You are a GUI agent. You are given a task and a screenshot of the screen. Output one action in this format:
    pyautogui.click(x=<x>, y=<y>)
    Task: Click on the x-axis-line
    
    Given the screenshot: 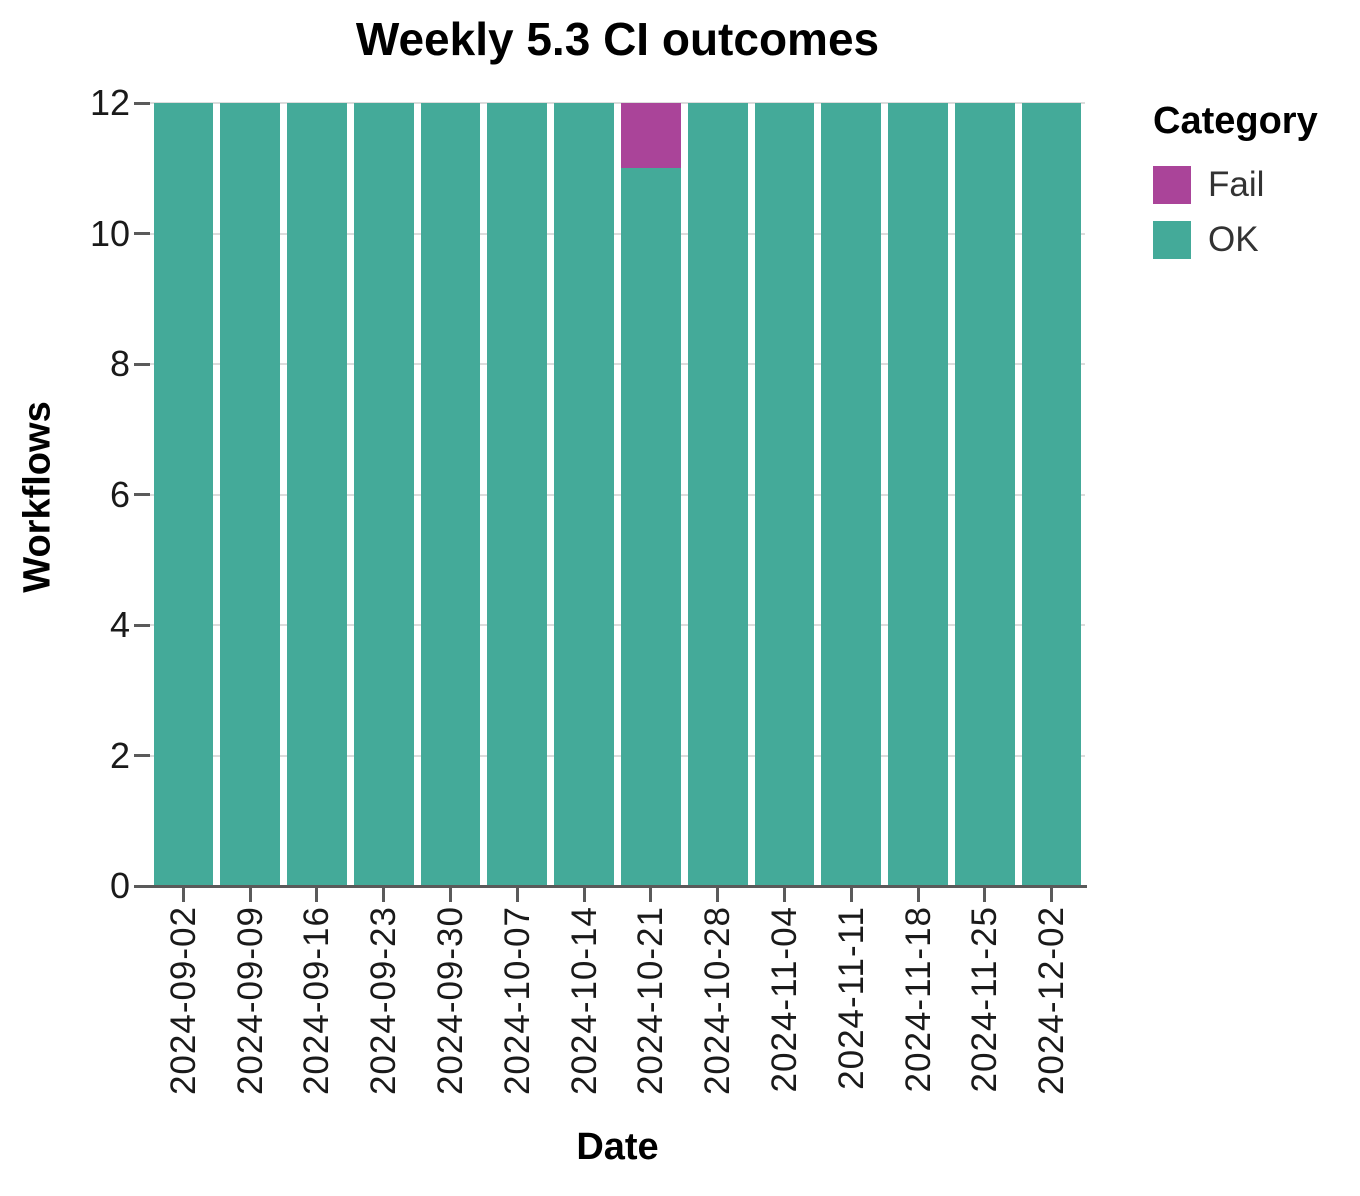 What is the action you would take?
    pyautogui.click(x=618, y=886)
    